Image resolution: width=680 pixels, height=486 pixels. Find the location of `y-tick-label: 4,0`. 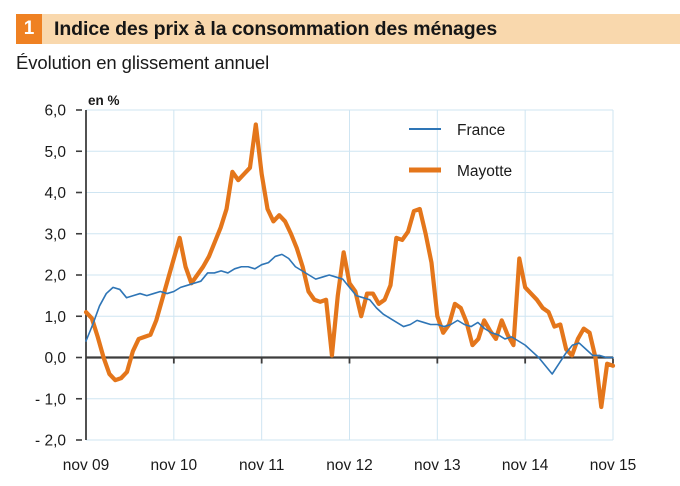

y-tick-label: 4,0 is located at coordinates (55, 193).